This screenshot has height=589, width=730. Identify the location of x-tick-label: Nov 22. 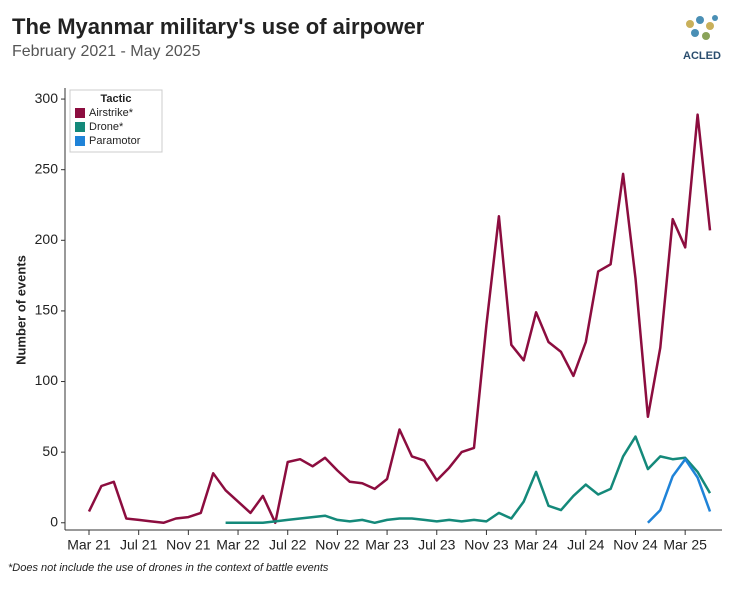
(337, 545).